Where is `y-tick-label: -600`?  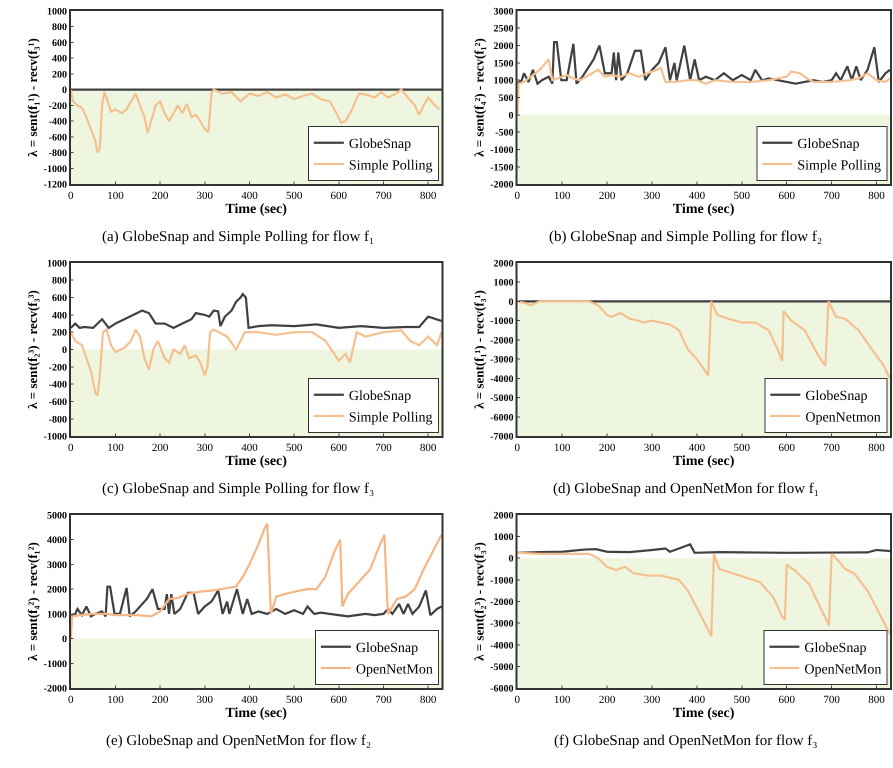
y-tick-label: -600 is located at coordinates (58, 138).